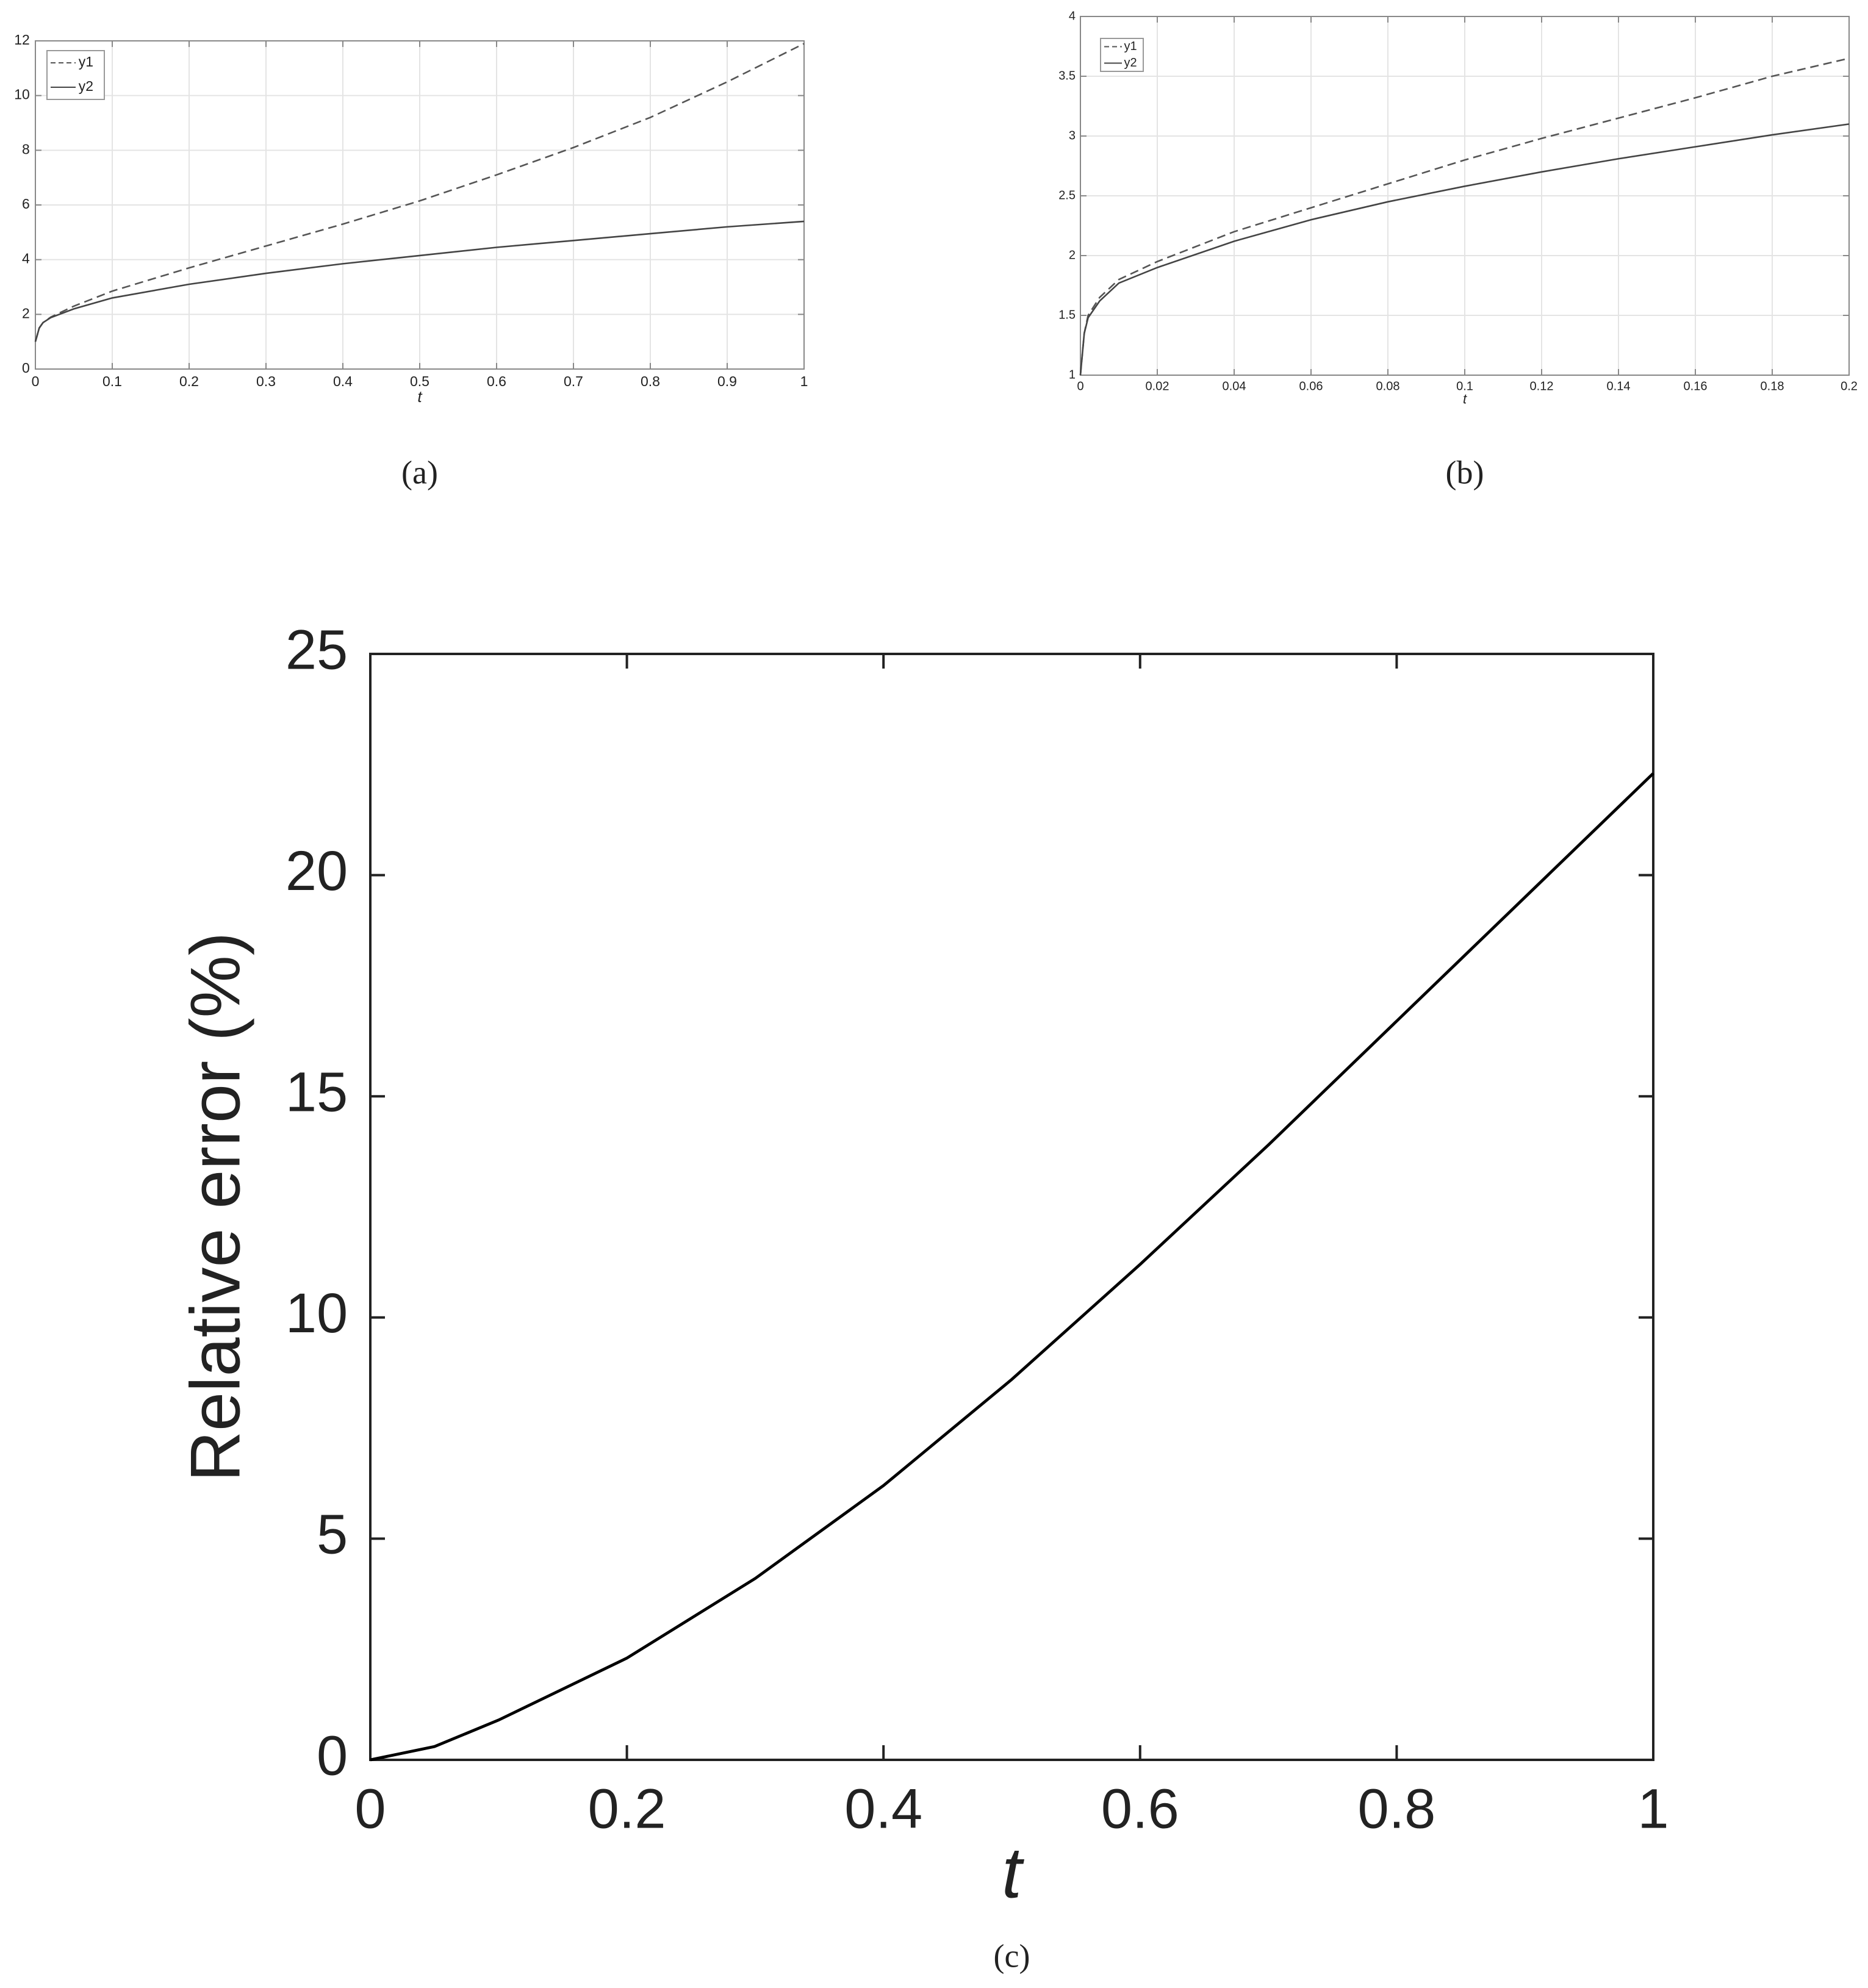  Describe the element at coordinates (1619, 386) in the screenshot. I see `x-tick-label: 0.14` at that location.